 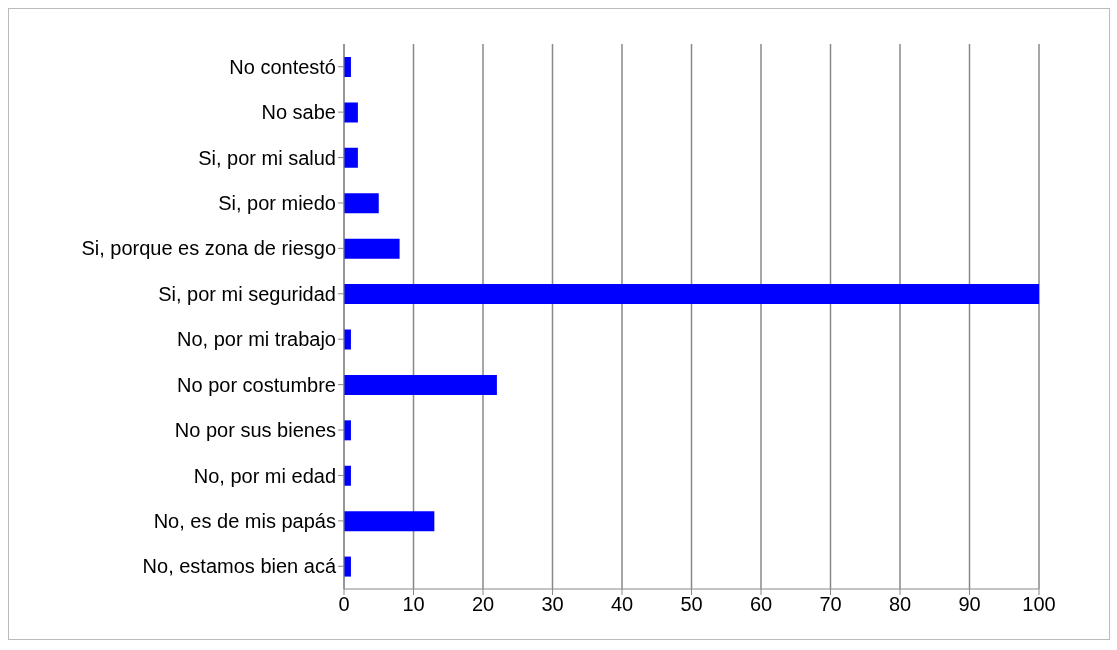 What do you see at coordinates (267, 157) in the screenshot?
I see `y-tick-label: Si, por mi salud` at bounding box center [267, 157].